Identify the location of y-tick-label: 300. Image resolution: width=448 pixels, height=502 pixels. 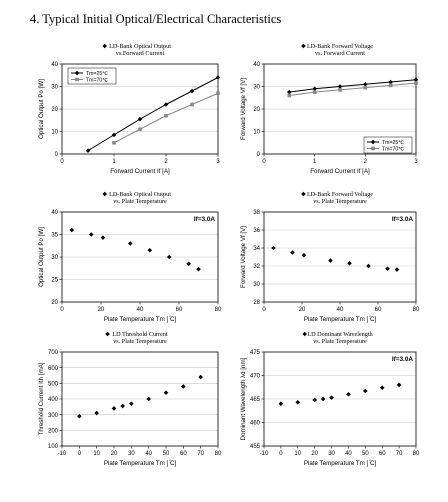
(53, 416).